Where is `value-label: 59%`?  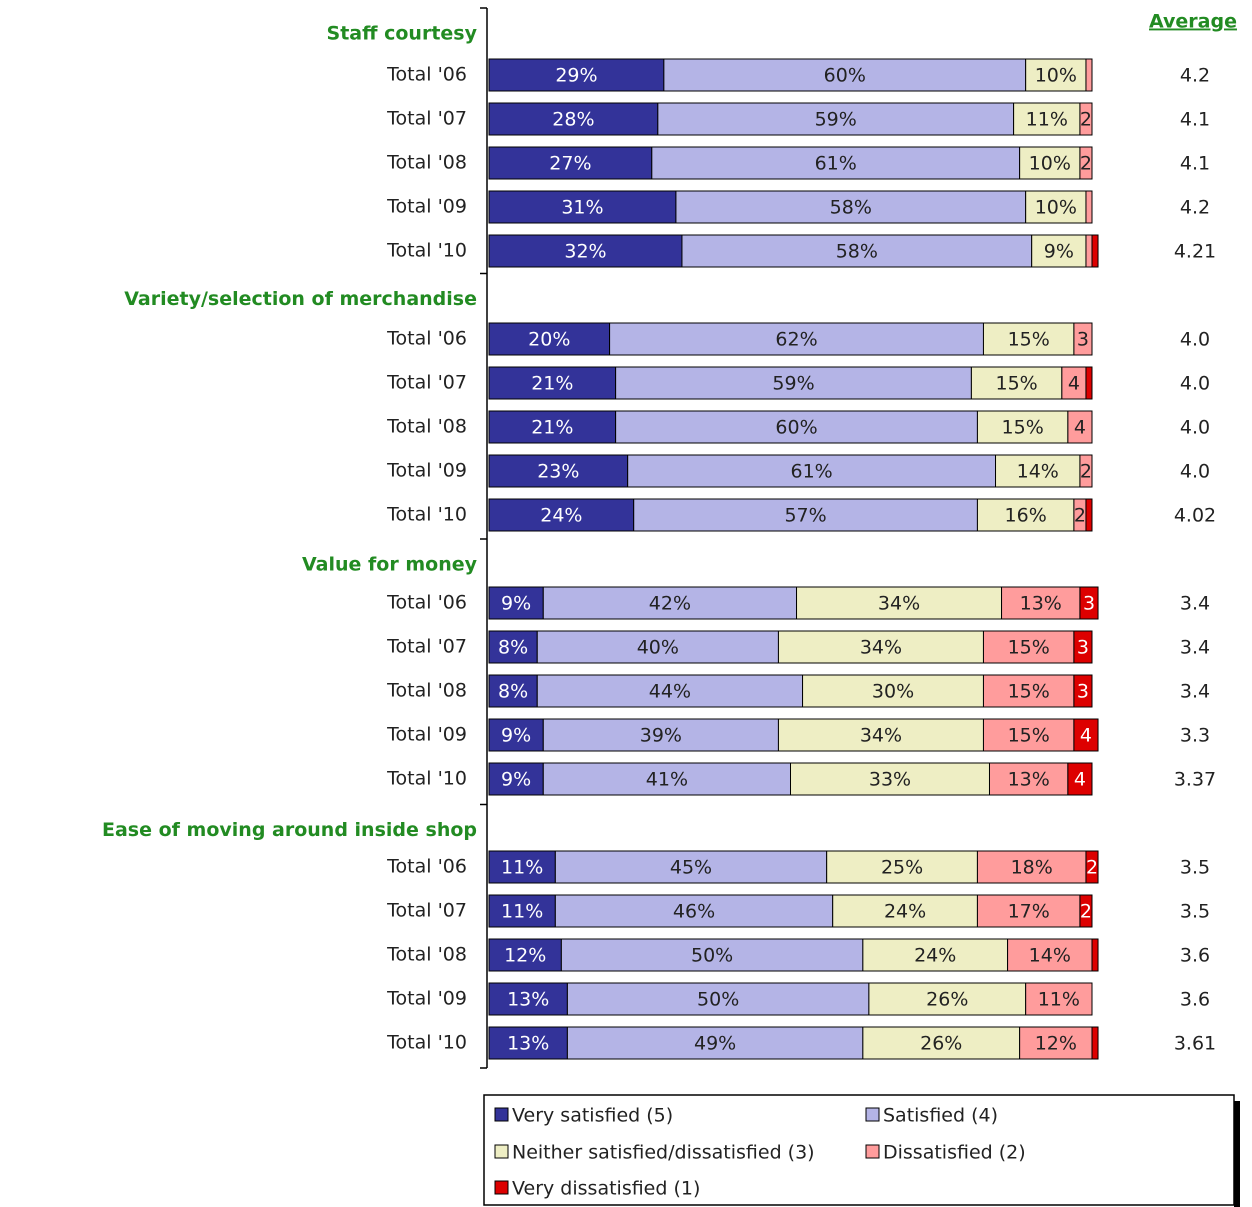 value-label: 59% is located at coordinates (836, 120).